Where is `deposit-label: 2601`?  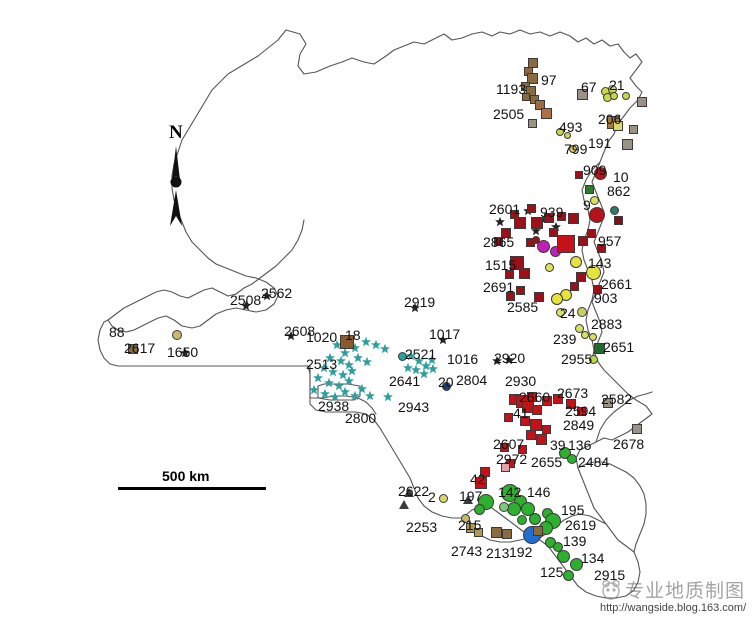 deposit-label: 2601 is located at coordinates (505, 209).